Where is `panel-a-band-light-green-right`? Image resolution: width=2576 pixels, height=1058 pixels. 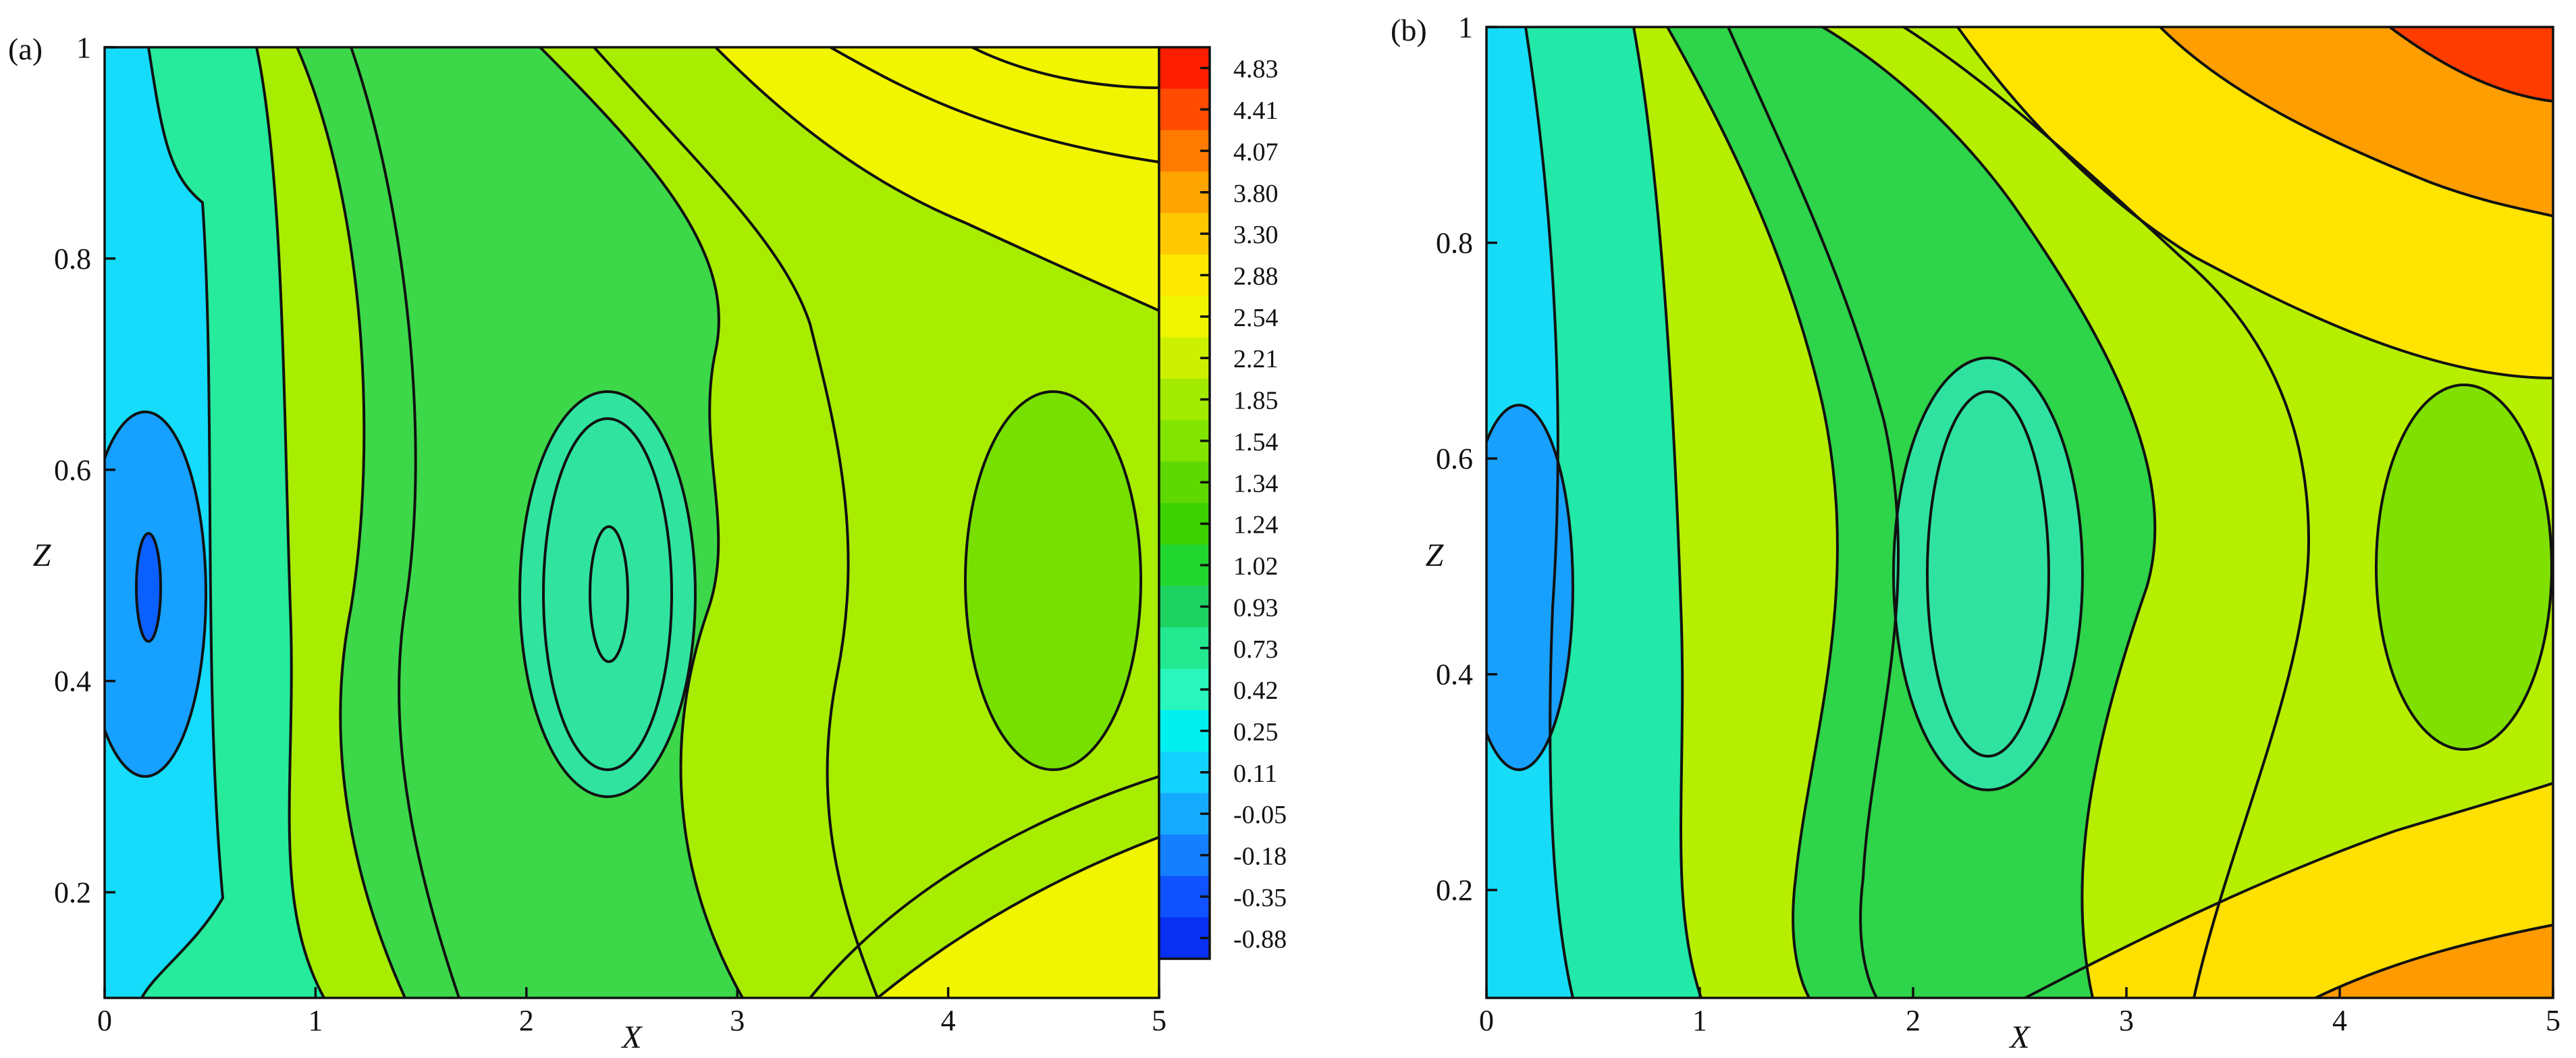
panel-a-band-light-green-right is located at coordinates (1053, 581).